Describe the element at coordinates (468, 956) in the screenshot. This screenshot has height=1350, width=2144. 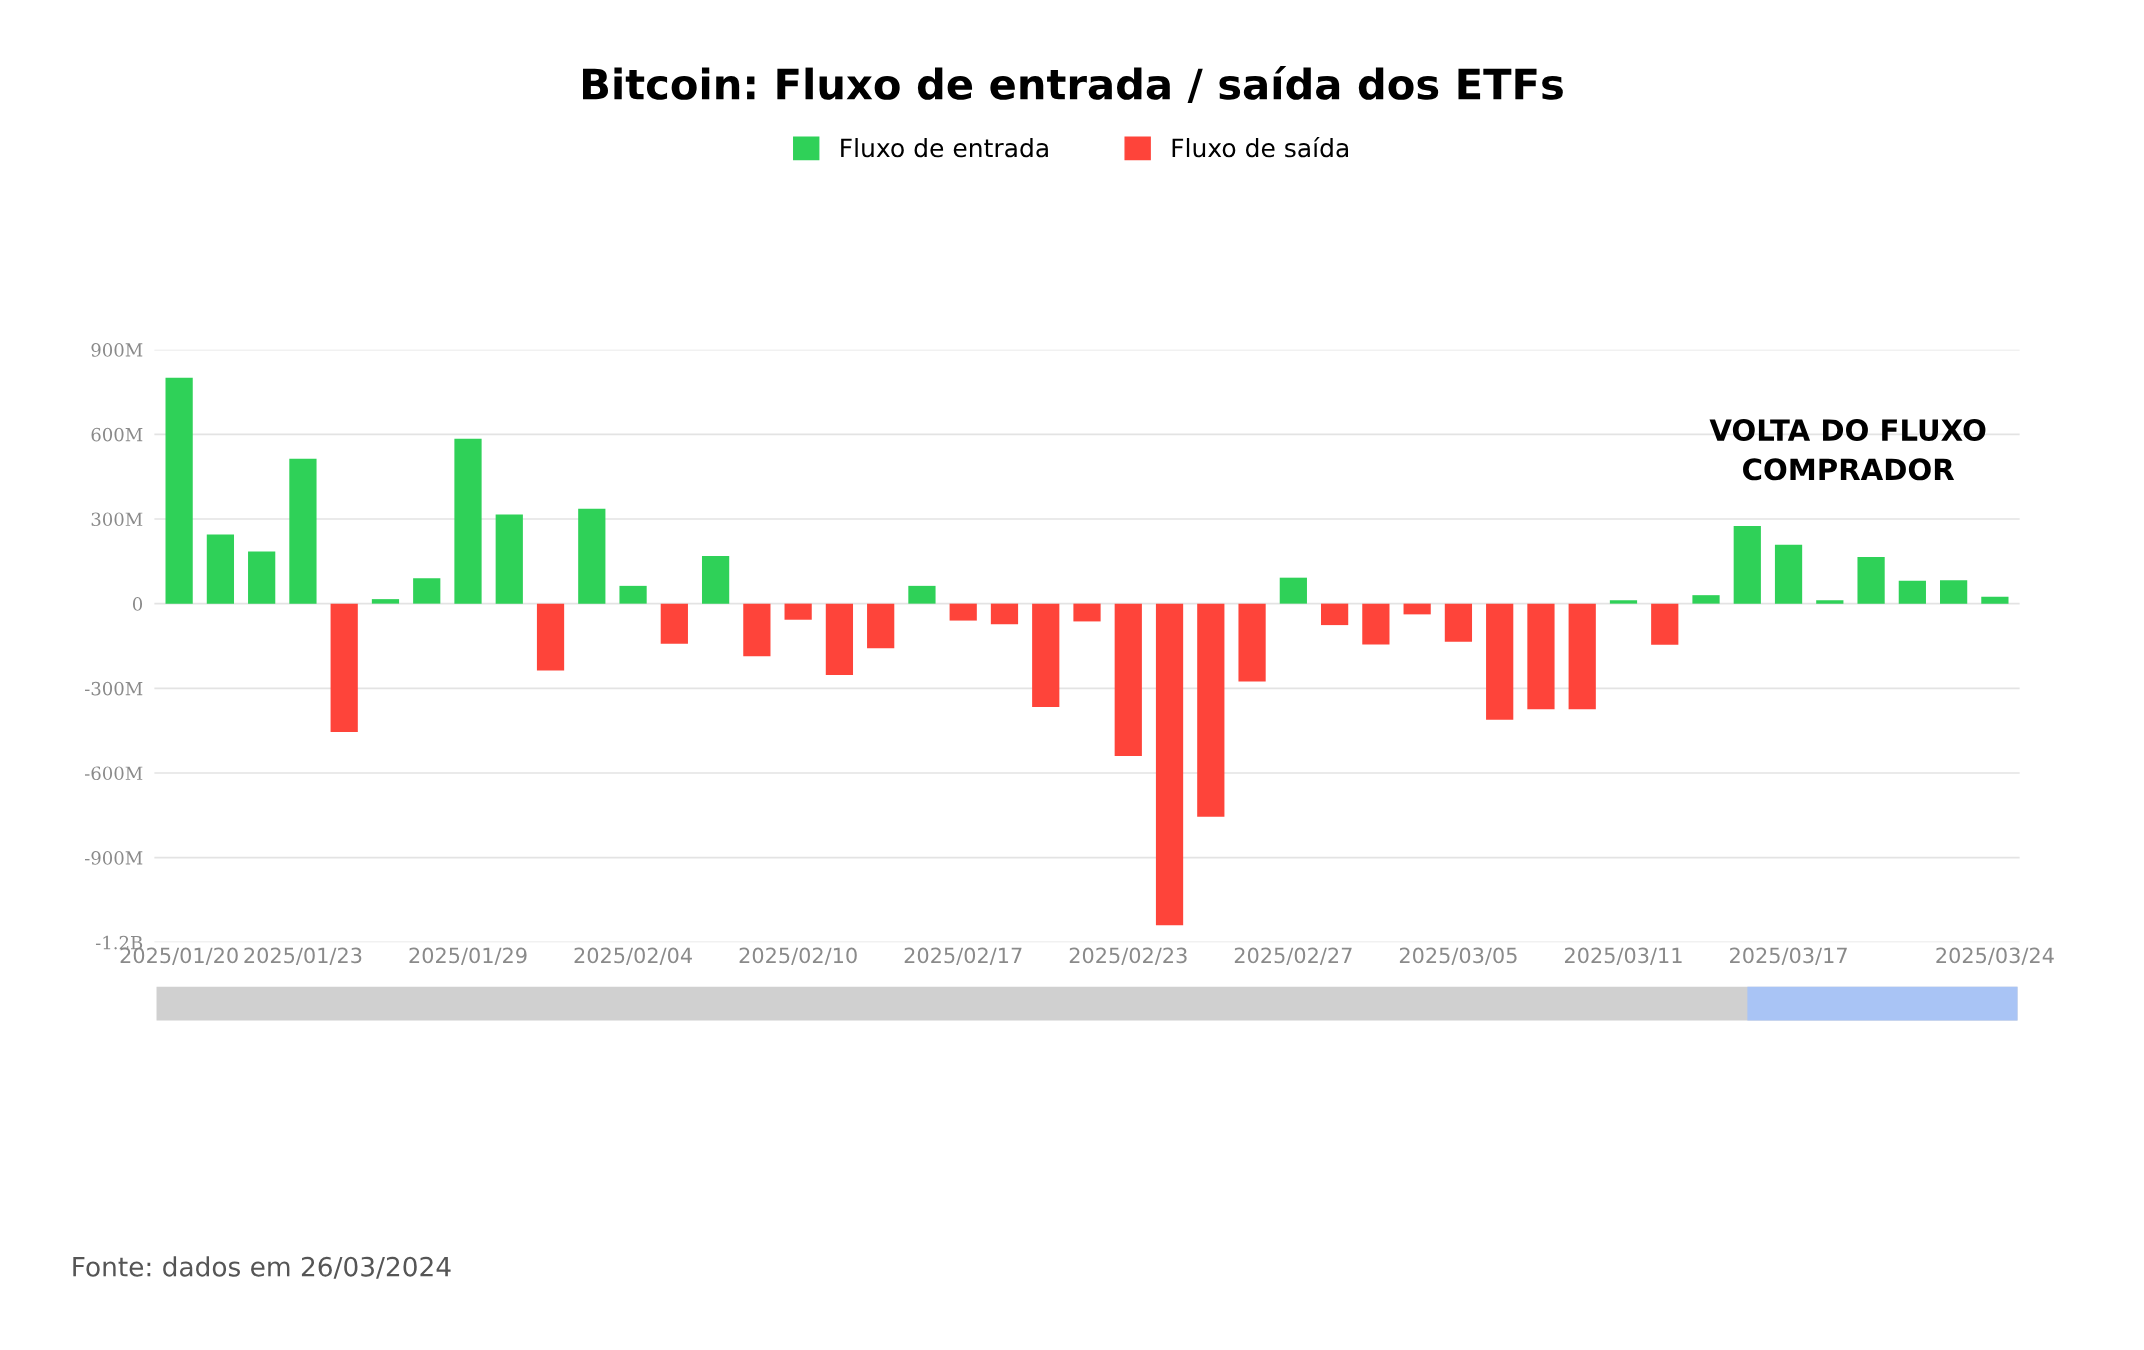
I see `x-tick-label: 2025/01/29` at that location.